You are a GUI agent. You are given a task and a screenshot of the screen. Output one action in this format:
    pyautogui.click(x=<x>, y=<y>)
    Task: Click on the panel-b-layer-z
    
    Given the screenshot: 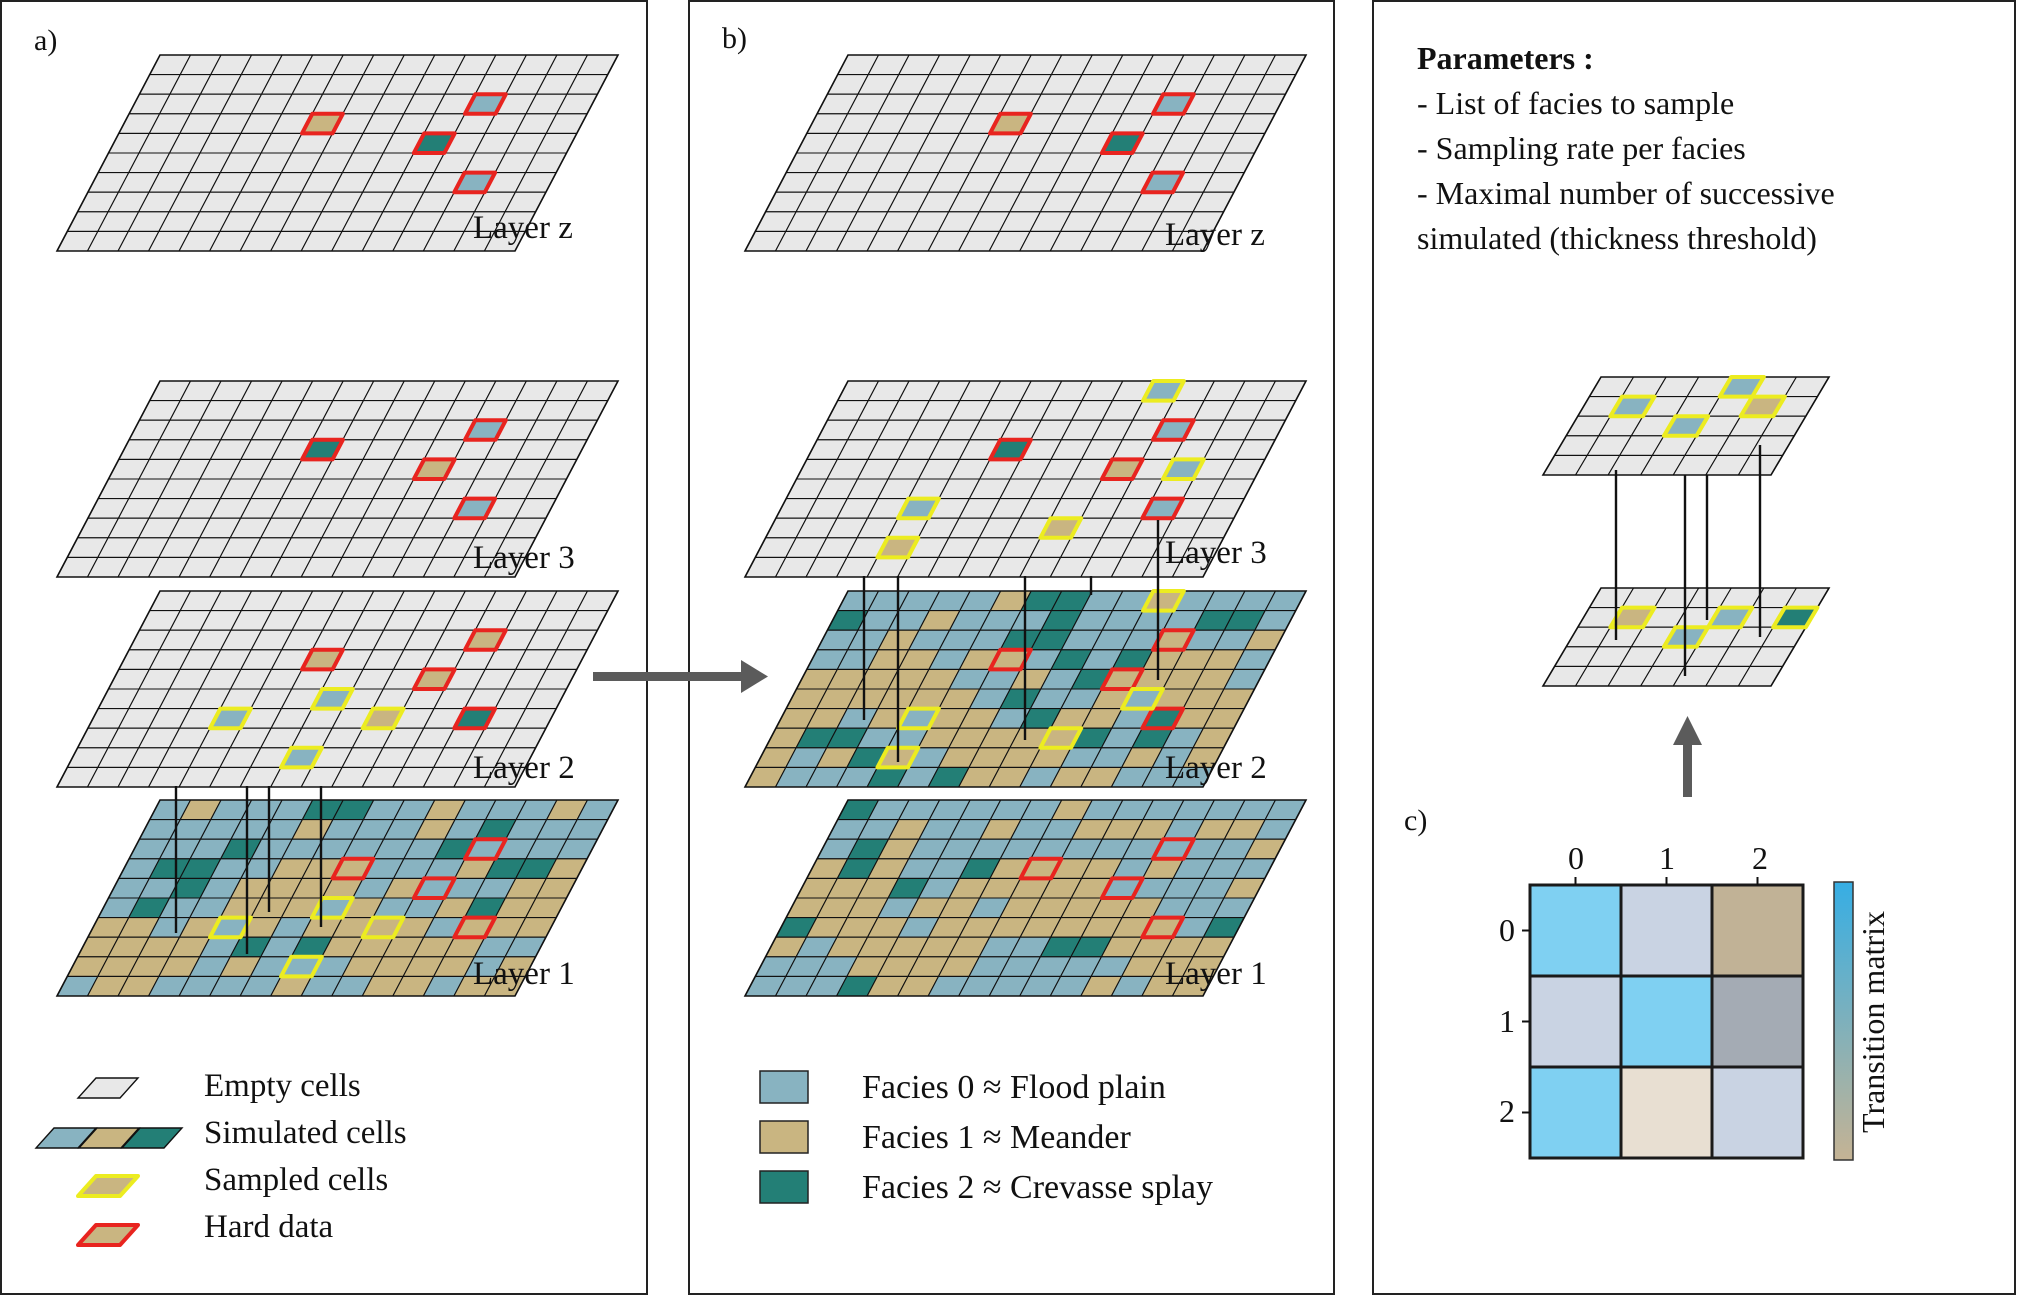 What is the action you would take?
    pyautogui.click(x=1025, y=153)
    